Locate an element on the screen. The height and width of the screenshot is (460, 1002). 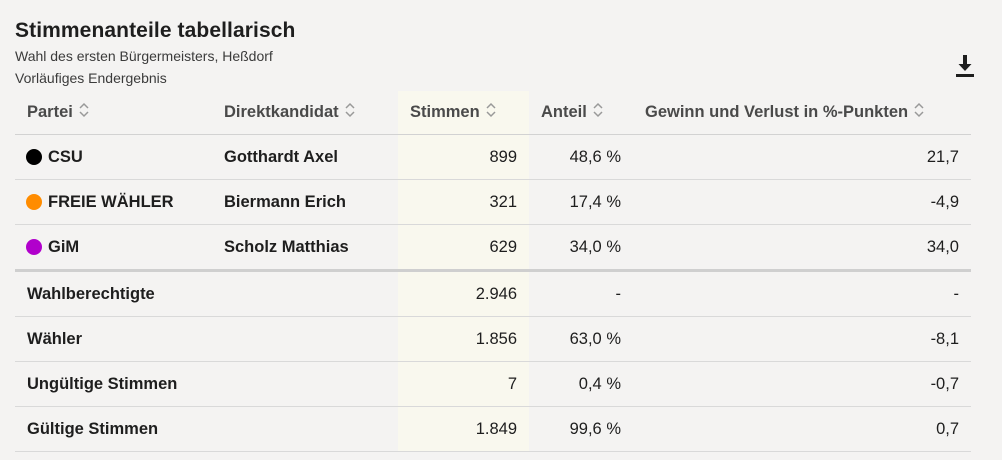
change-cell: - is located at coordinates (802, 293).